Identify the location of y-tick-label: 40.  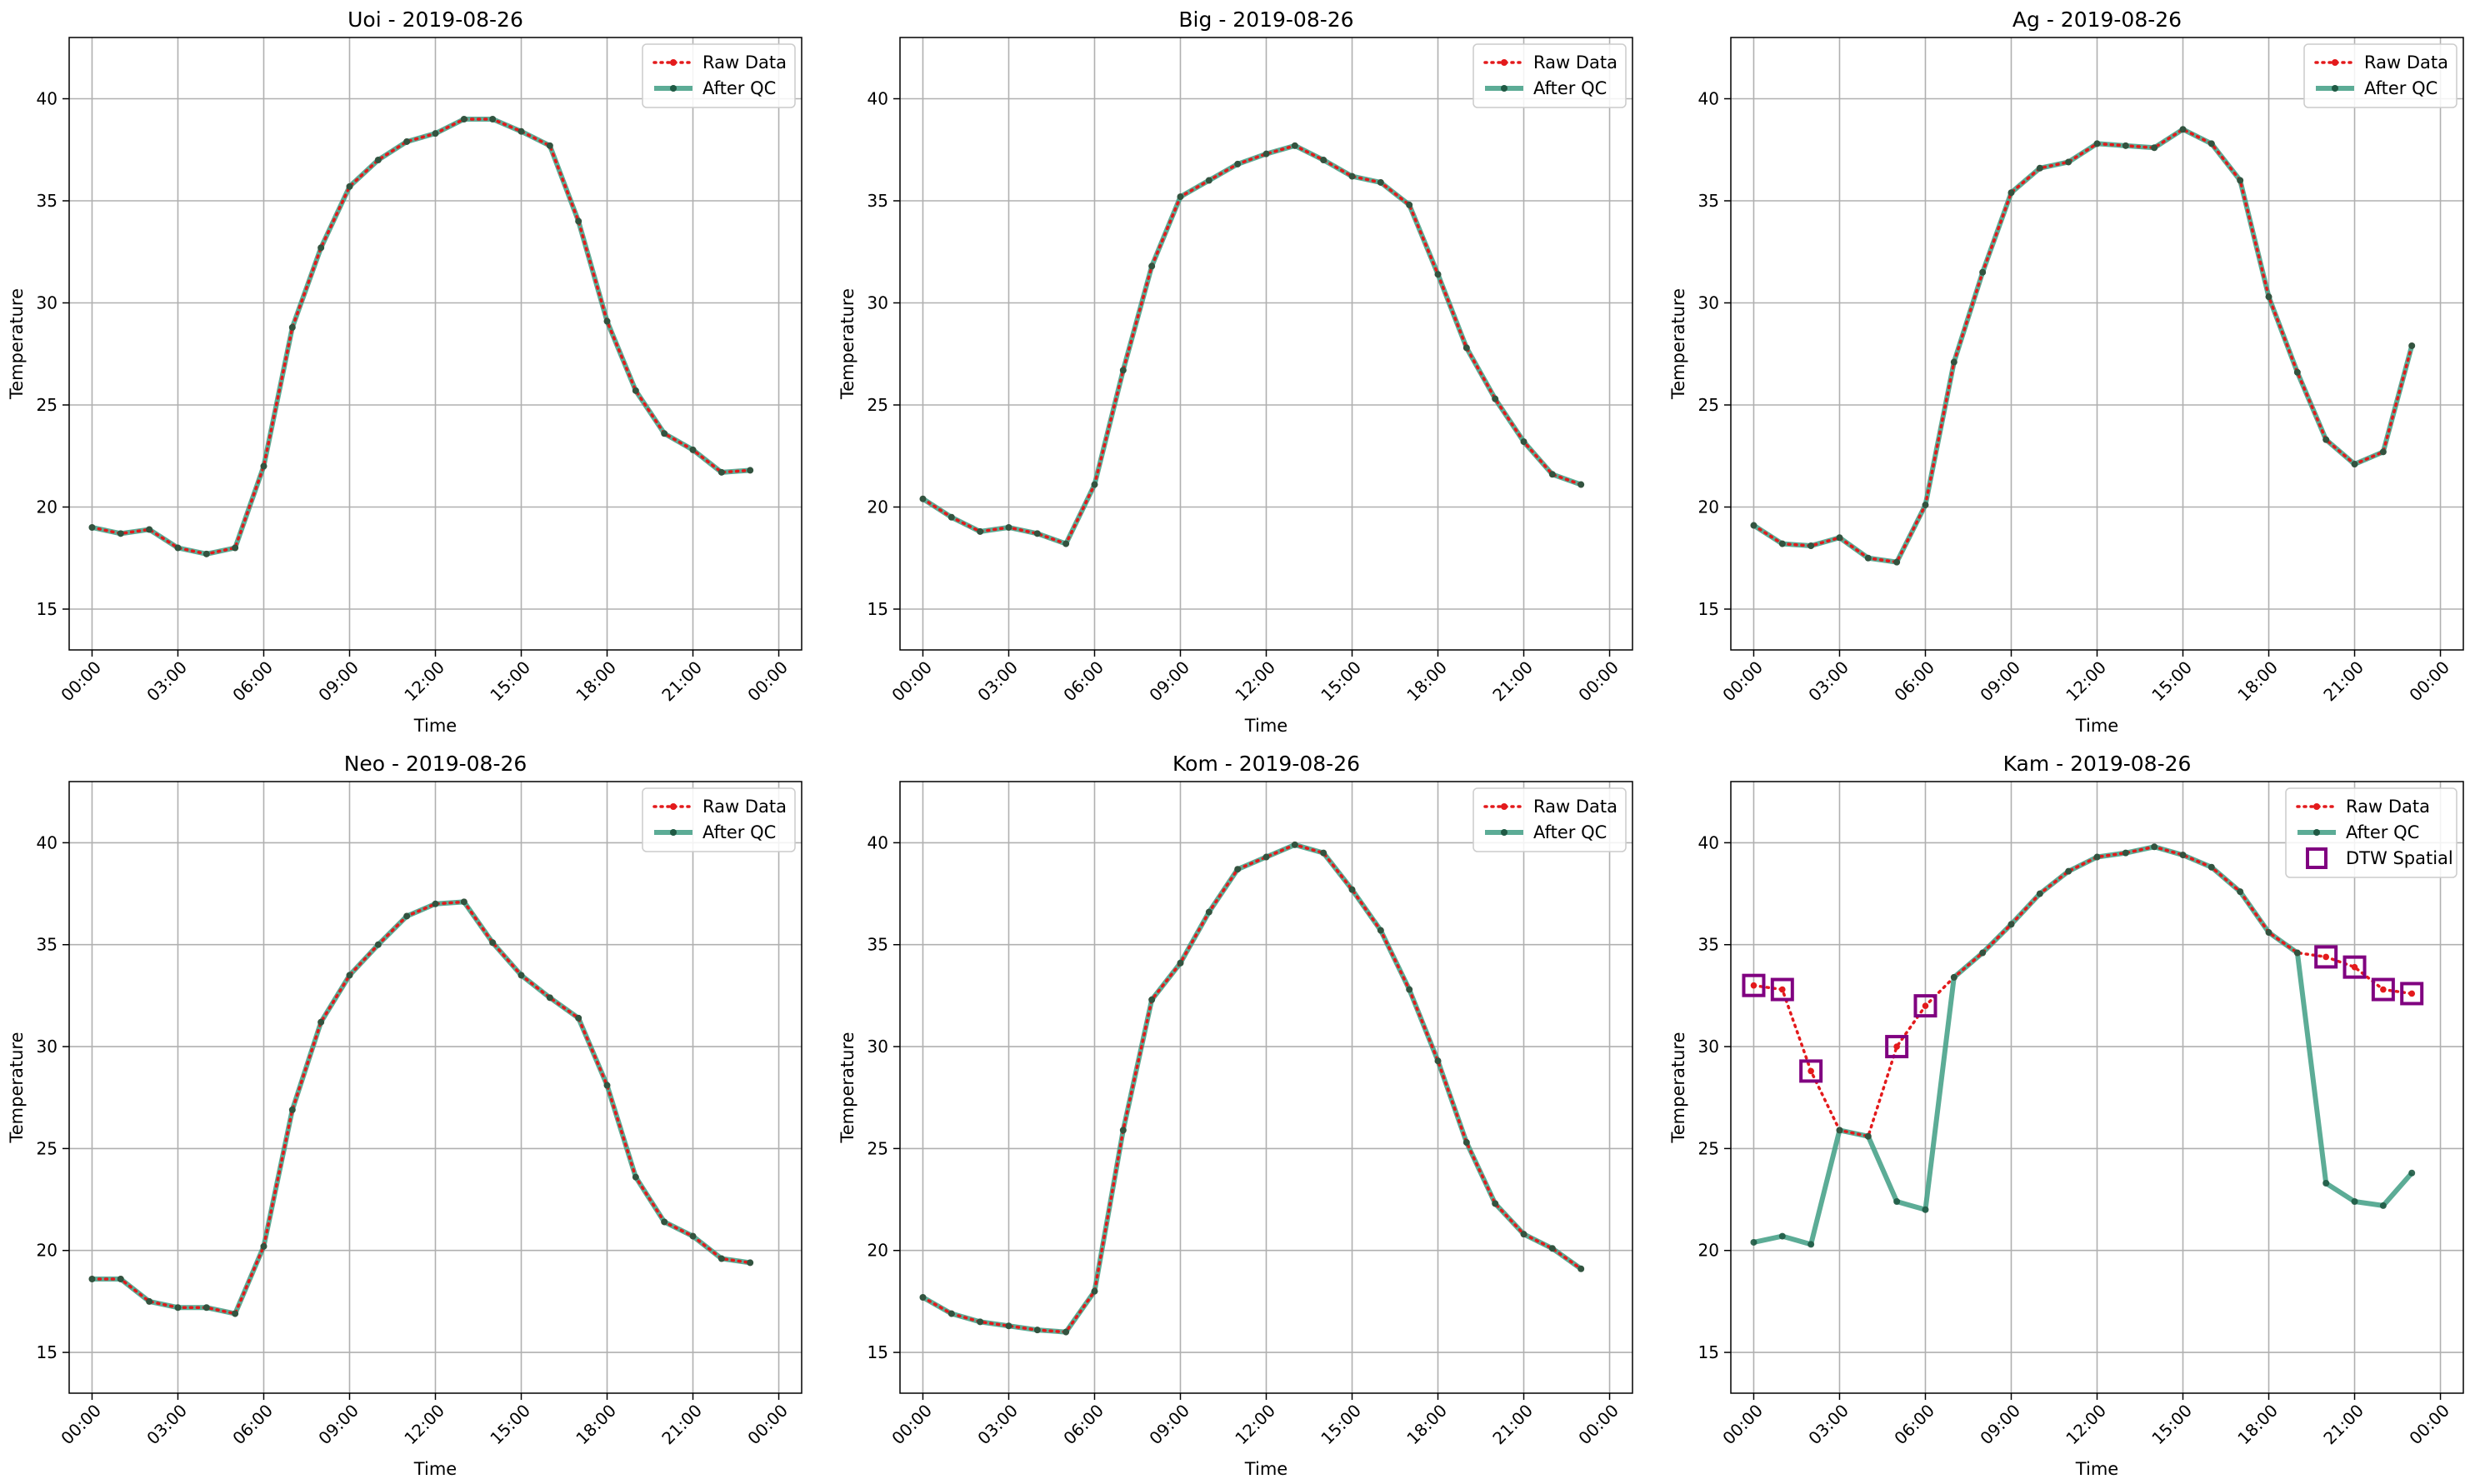
(47, 99).